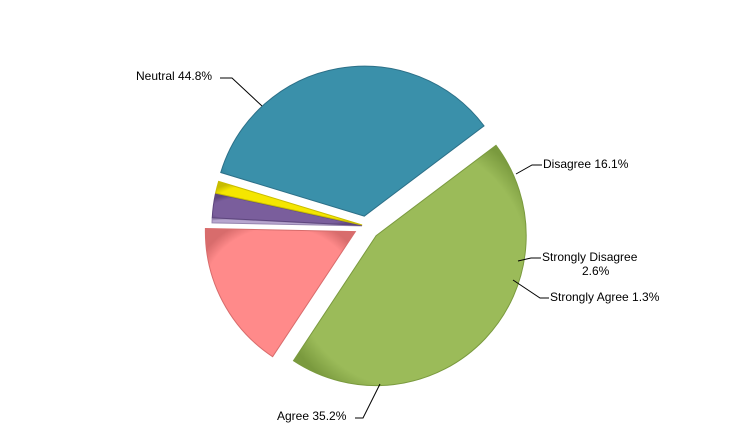 This screenshot has height=425, width=737. I want to click on leader-neutral, so click(241, 92).